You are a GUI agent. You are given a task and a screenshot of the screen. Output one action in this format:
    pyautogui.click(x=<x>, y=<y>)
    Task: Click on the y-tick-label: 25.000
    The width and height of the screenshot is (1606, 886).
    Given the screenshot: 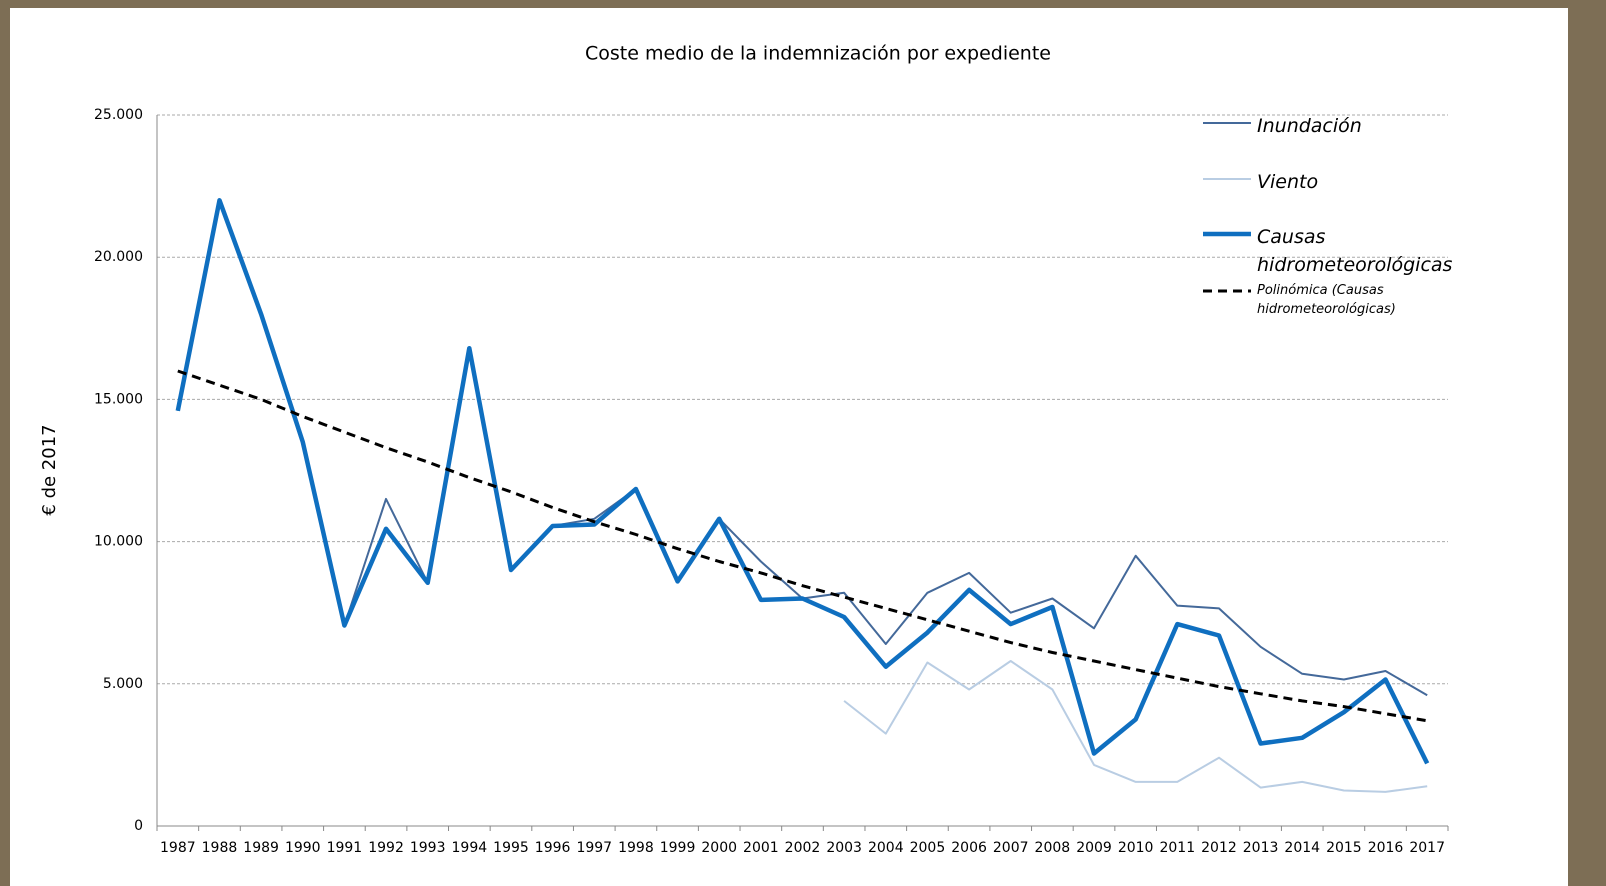 What is the action you would take?
    pyautogui.click(x=118, y=115)
    